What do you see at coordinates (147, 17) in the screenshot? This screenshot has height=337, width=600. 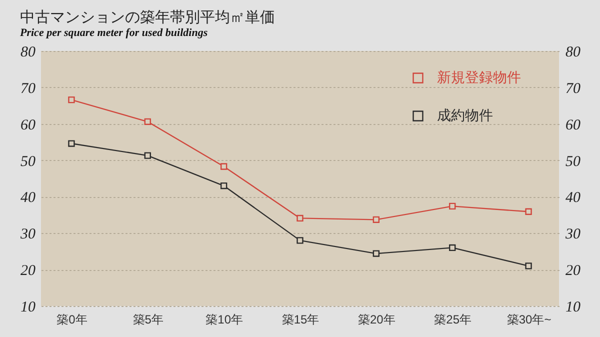 I see `chart-title: 中古マンションの築年帯別平均㎡単価` at bounding box center [147, 17].